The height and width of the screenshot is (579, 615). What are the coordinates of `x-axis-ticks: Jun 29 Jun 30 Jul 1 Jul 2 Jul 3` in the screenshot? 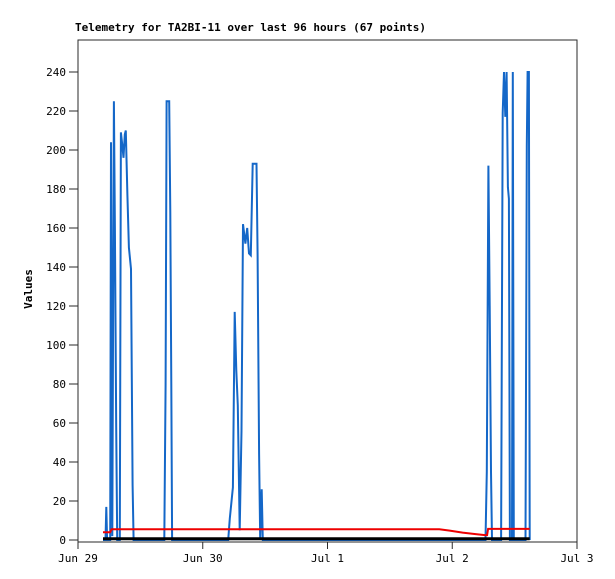 It's located at (326, 553).